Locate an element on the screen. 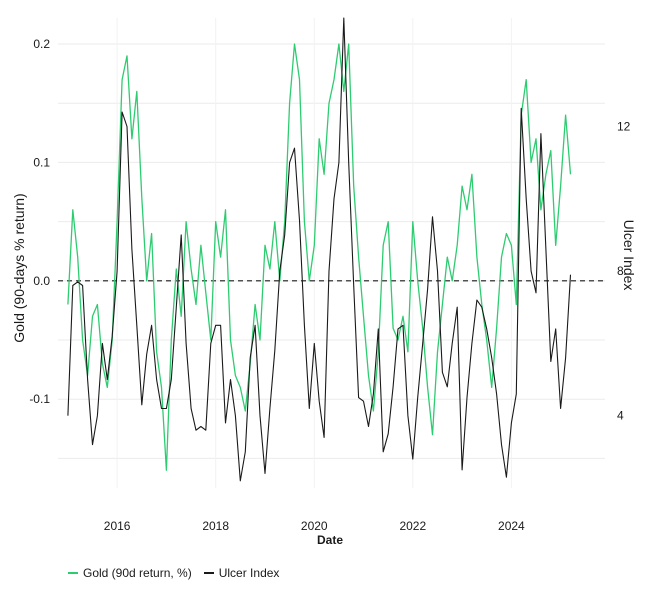 The width and height of the screenshot is (647, 593). legend-key-ulcer is located at coordinates (208, 573).